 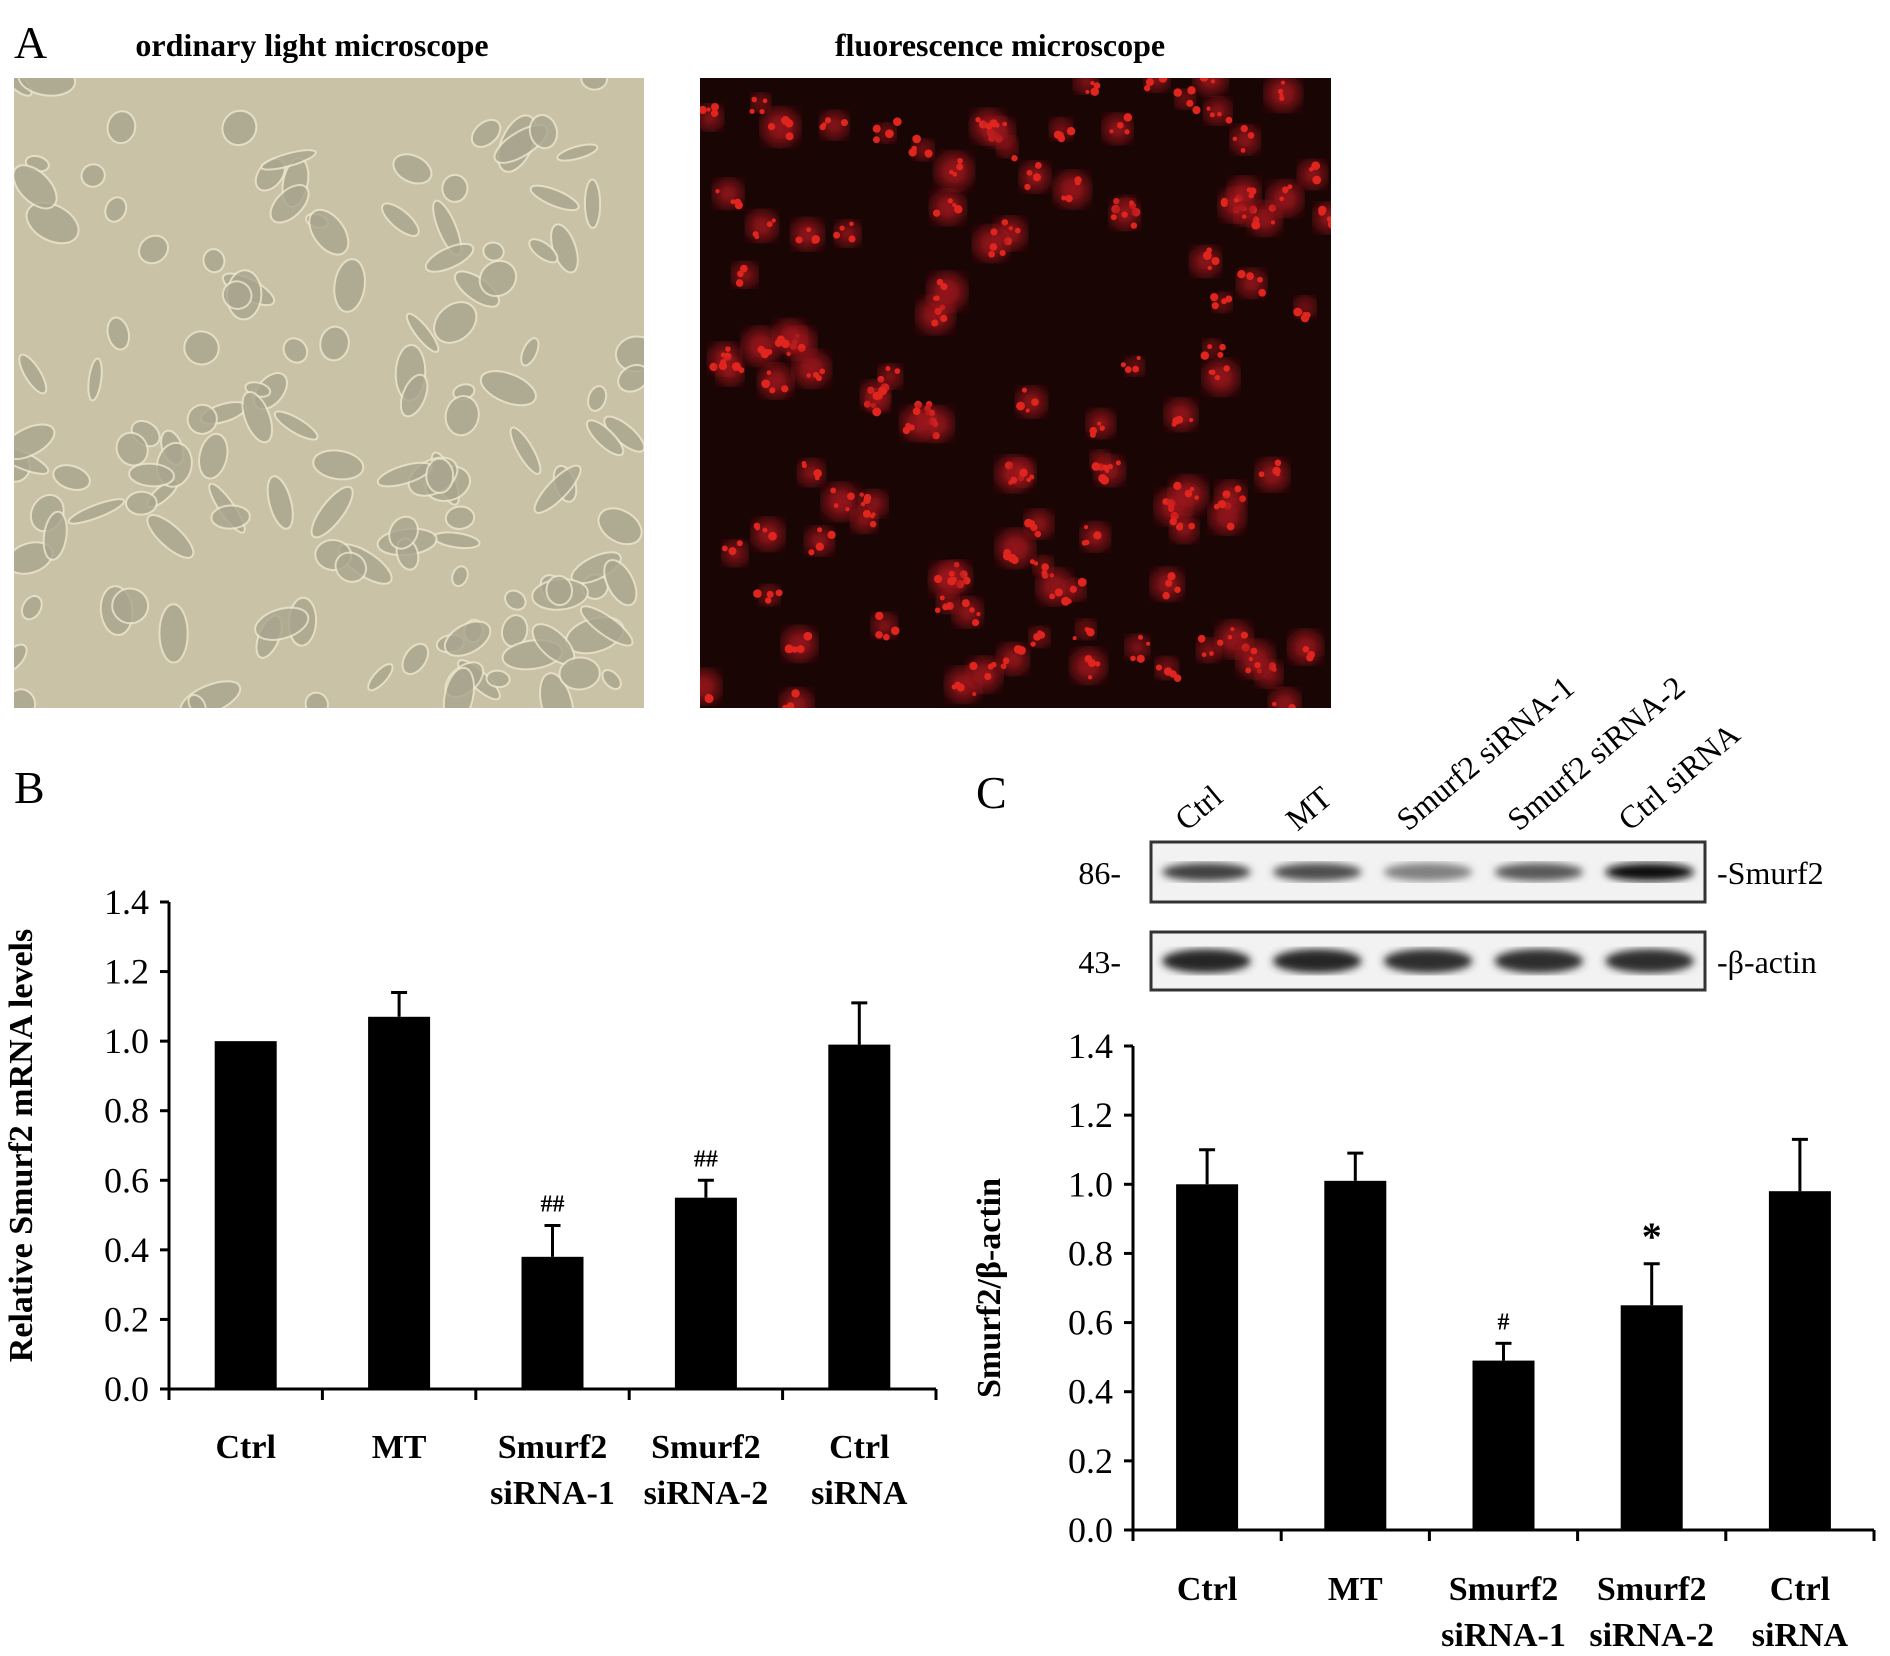 What do you see at coordinates (1767, 962) in the screenshot?
I see `protein-label: -β-actin` at bounding box center [1767, 962].